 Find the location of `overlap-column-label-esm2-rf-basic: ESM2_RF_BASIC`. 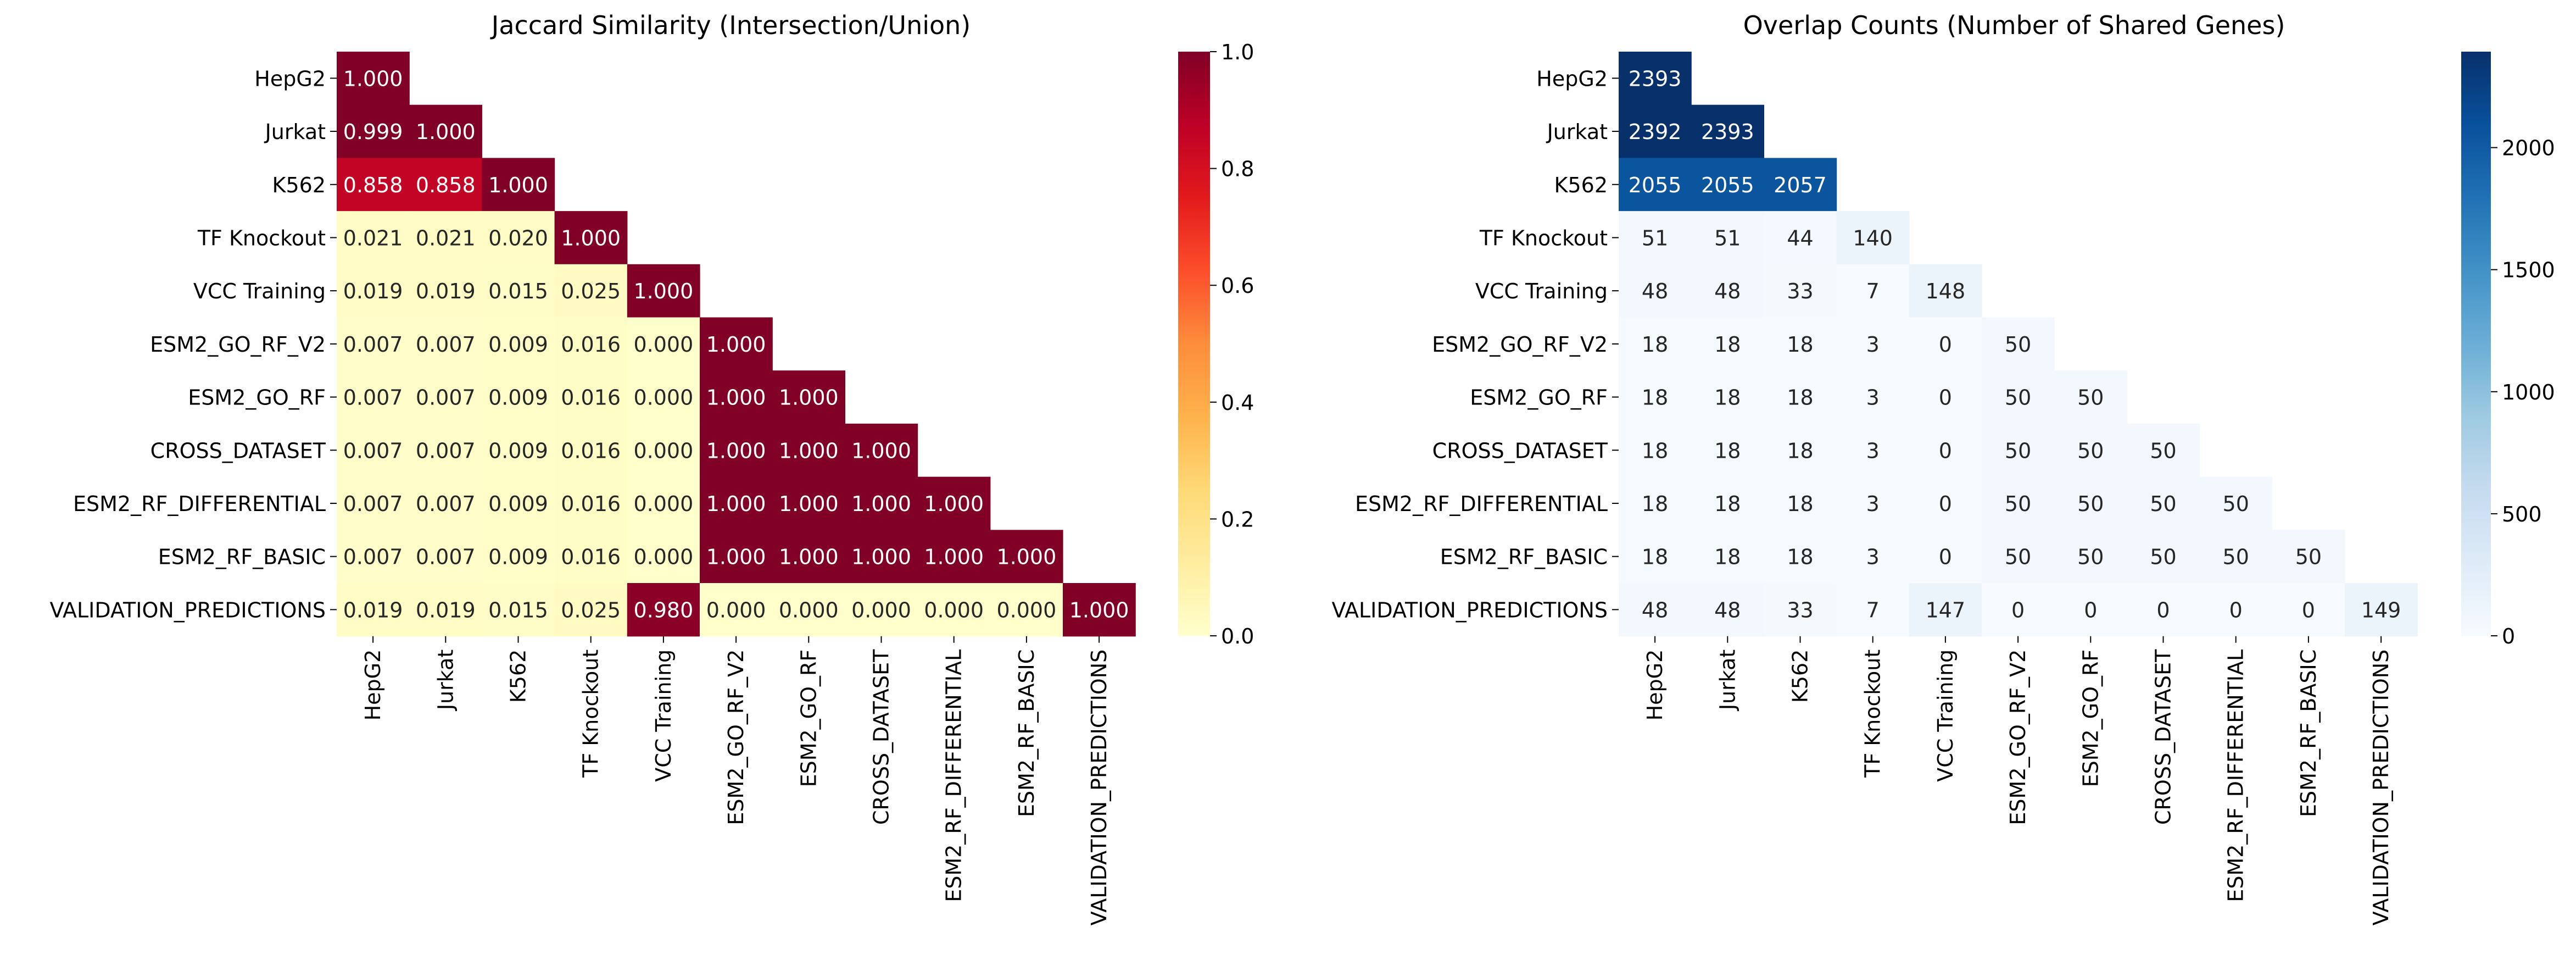

overlap-column-label-esm2-rf-basic: ESM2_RF_BASIC is located at coordinates (2308, 733).